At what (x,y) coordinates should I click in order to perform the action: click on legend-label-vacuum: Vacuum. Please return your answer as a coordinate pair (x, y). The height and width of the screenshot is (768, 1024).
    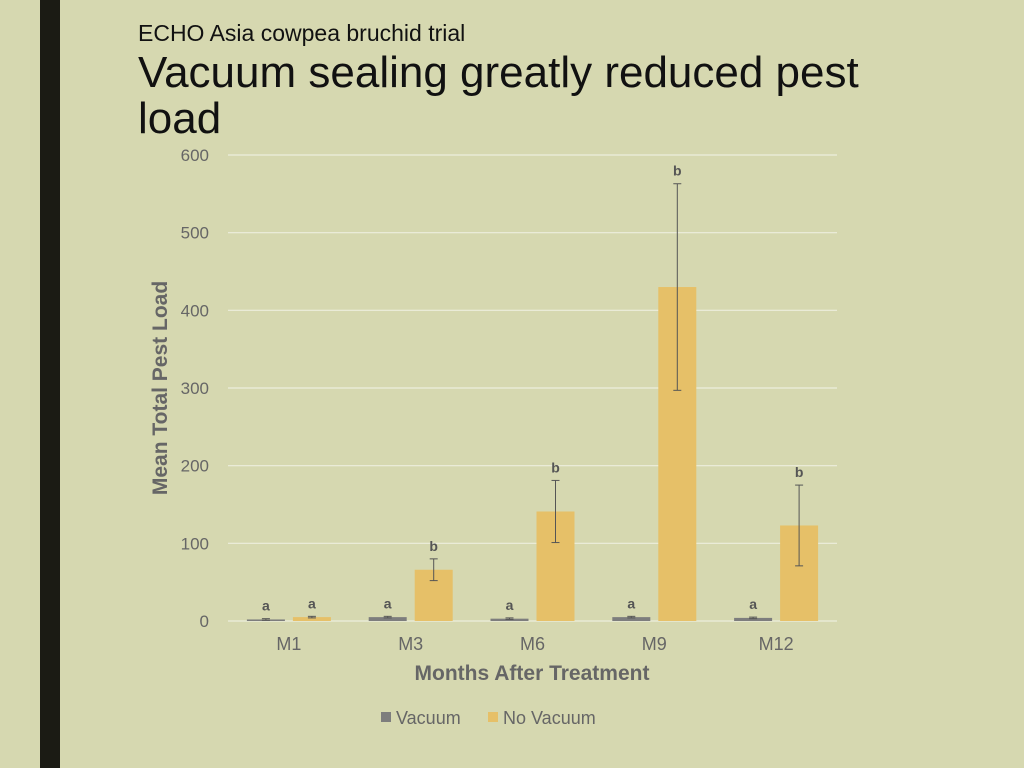
    Looking at the image, I should click on (428, 718).